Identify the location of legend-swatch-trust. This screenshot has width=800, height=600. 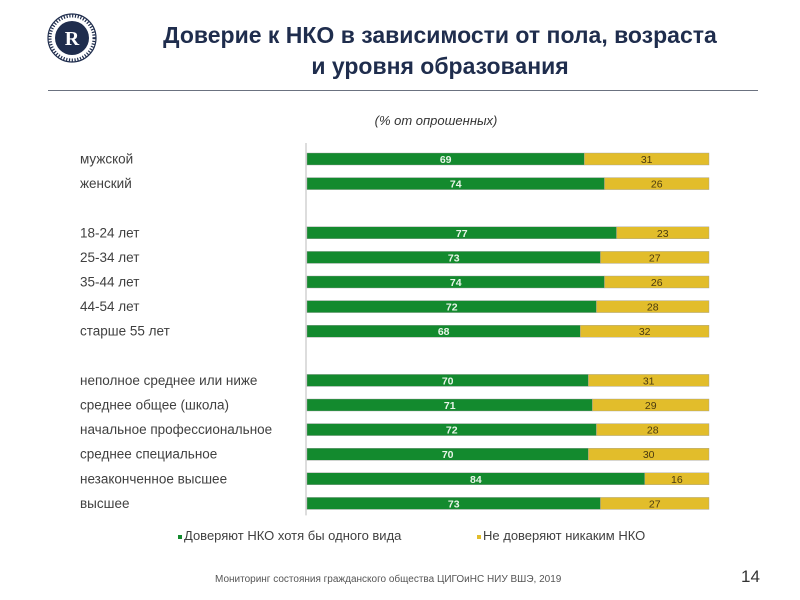
(180, 537).